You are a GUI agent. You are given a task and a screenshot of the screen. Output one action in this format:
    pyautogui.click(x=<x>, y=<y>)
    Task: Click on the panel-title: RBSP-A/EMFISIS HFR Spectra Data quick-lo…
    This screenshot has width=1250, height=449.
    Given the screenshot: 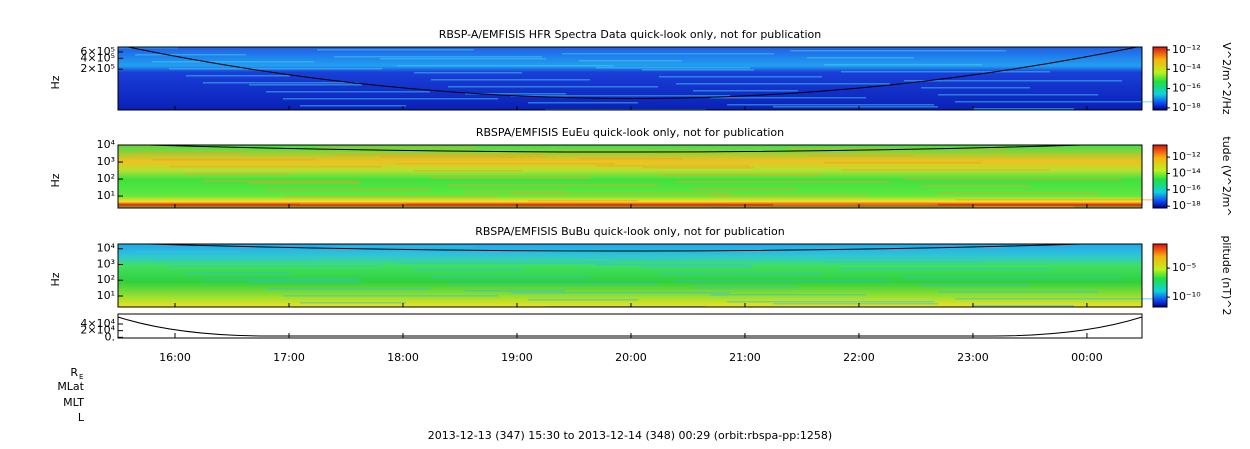 What is the action you would take?
    pyautogui.click(x=630, y=34)
    